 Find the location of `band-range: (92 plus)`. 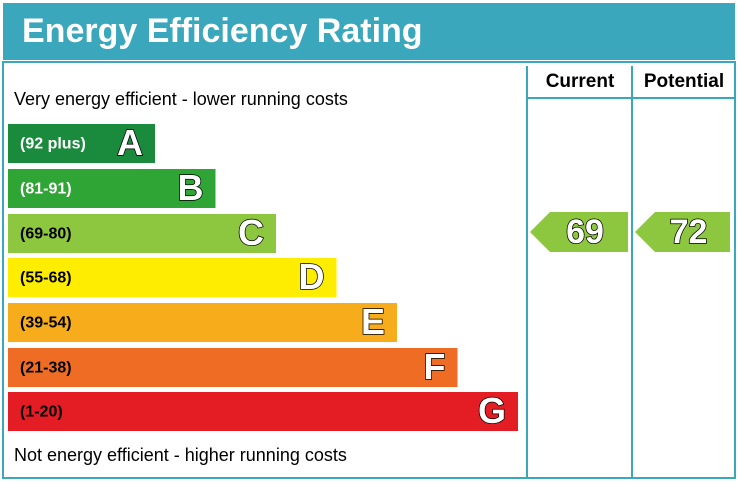

band-range: (92 plus) is located at coordinates (53, 144).